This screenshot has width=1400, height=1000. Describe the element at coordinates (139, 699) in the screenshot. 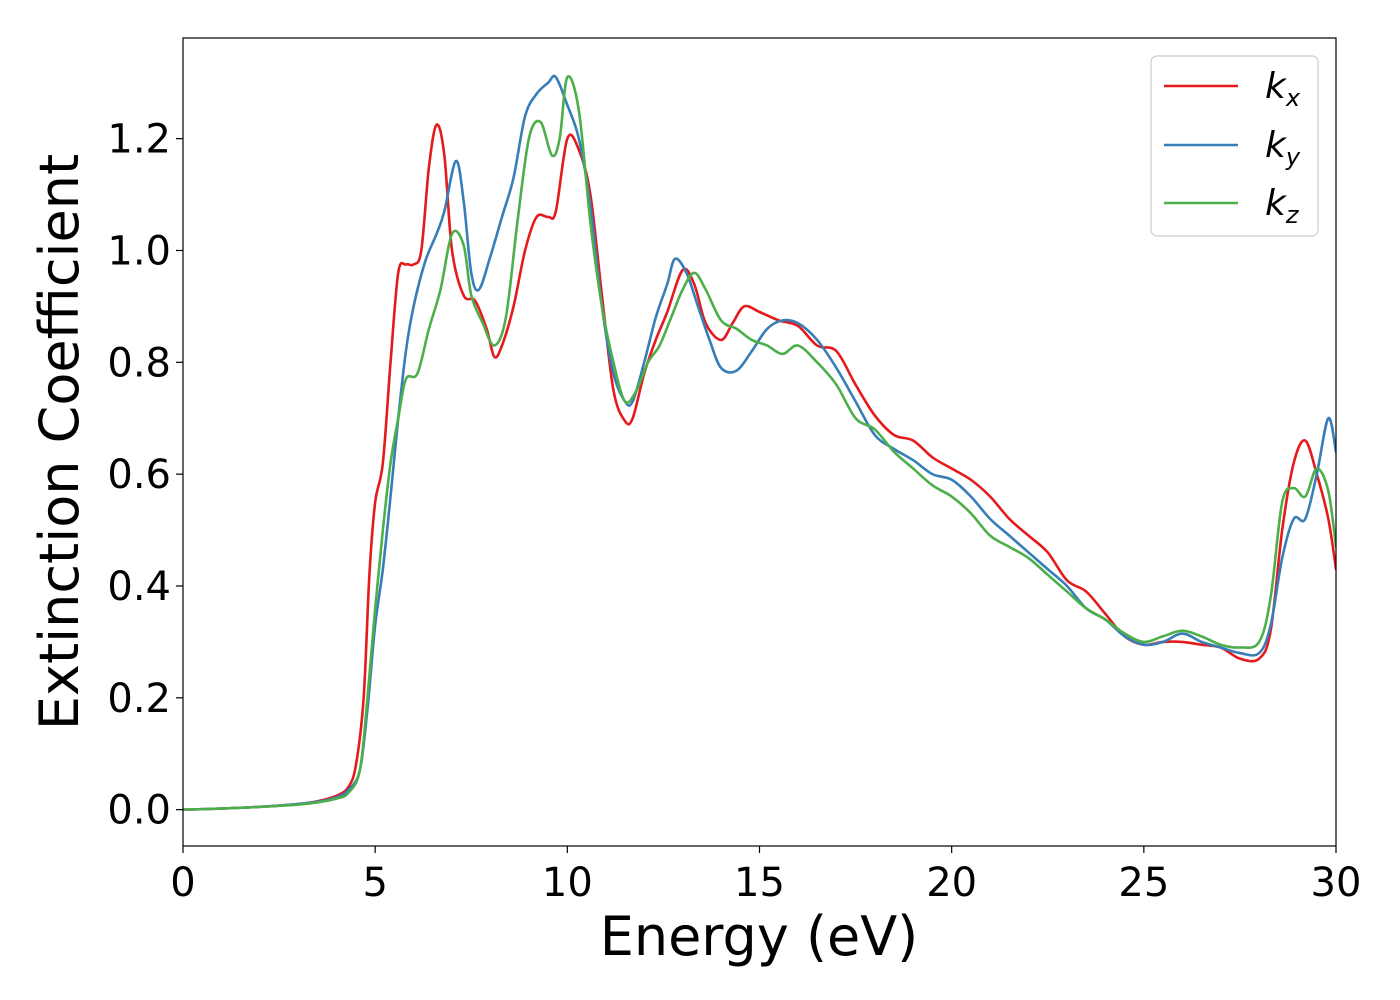

I see `y-tick-label: 0.2` at that location.